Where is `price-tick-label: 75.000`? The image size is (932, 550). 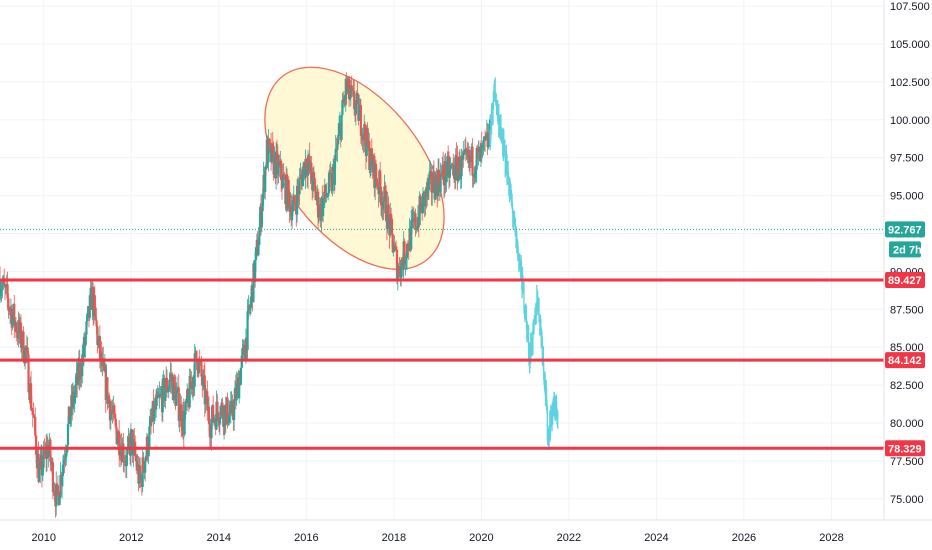
price-tick-label: 75.000 is located at coordinates (907, 500).